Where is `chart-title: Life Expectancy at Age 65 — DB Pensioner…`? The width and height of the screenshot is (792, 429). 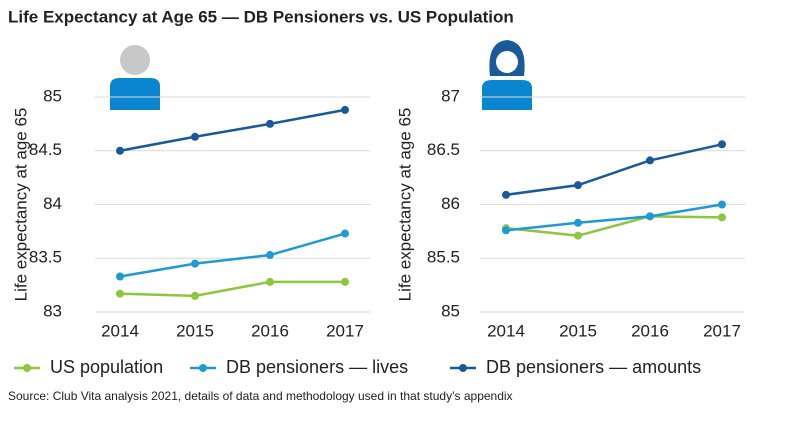 chart-title: Life Expectancy at Age 65 — DB Pensioner… is located at coordinates (261, 16).